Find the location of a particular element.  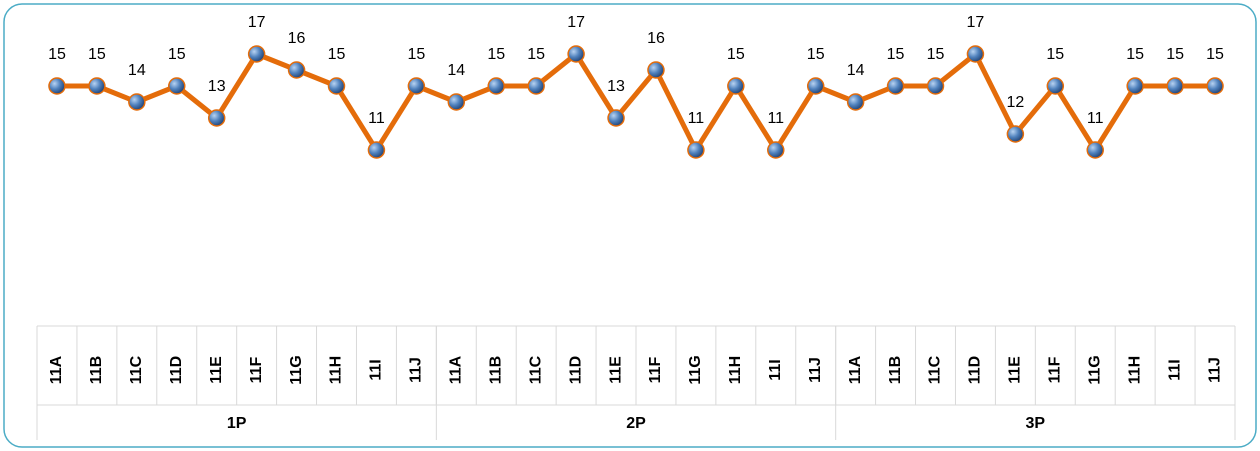

group-label: 2P is located at coordinates (636, 423).